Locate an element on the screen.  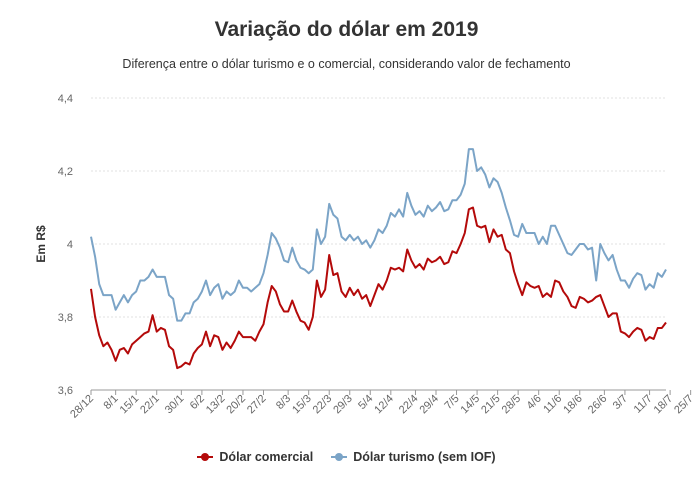
y-tick-label: 4 is located at coordinates (70, 245).